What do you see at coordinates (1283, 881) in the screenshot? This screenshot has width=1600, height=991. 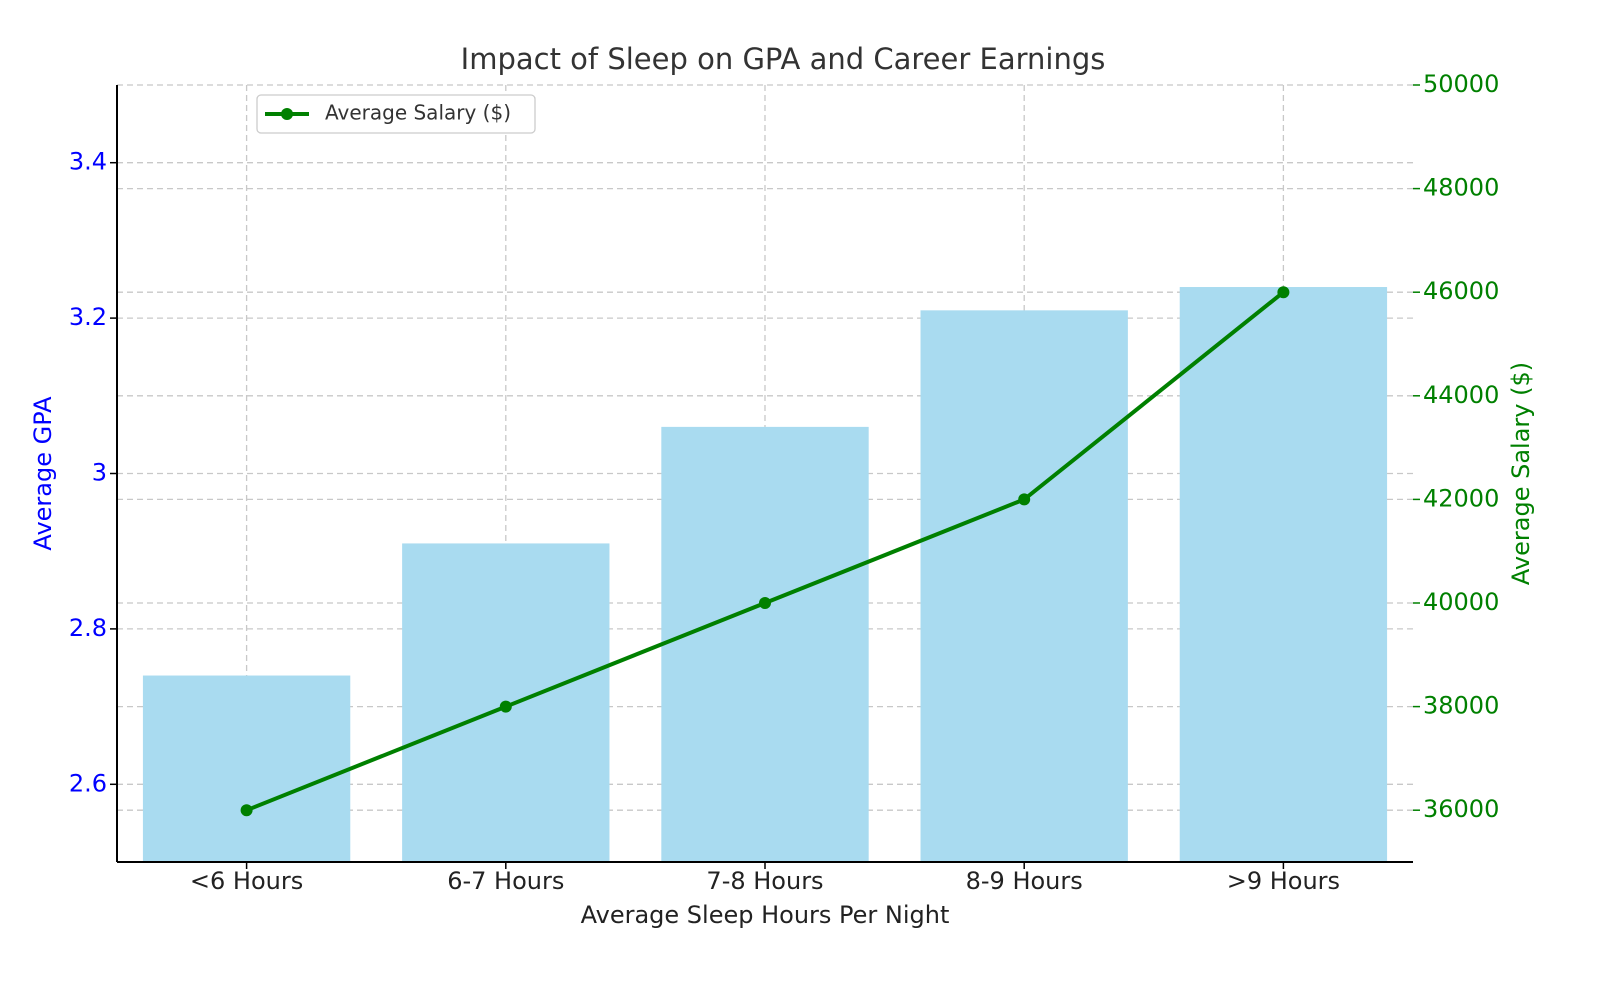 I see `x-tick-label: >9 Hours` at bounding box center [1283, 881].